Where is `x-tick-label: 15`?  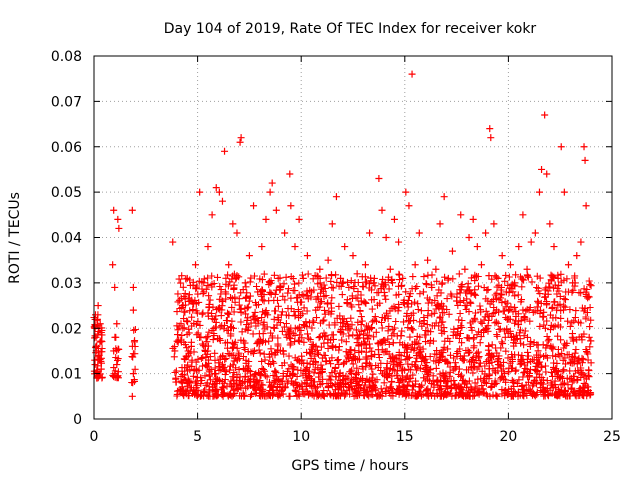
x-tick-label: 15 is located at coordinates (405, 437).